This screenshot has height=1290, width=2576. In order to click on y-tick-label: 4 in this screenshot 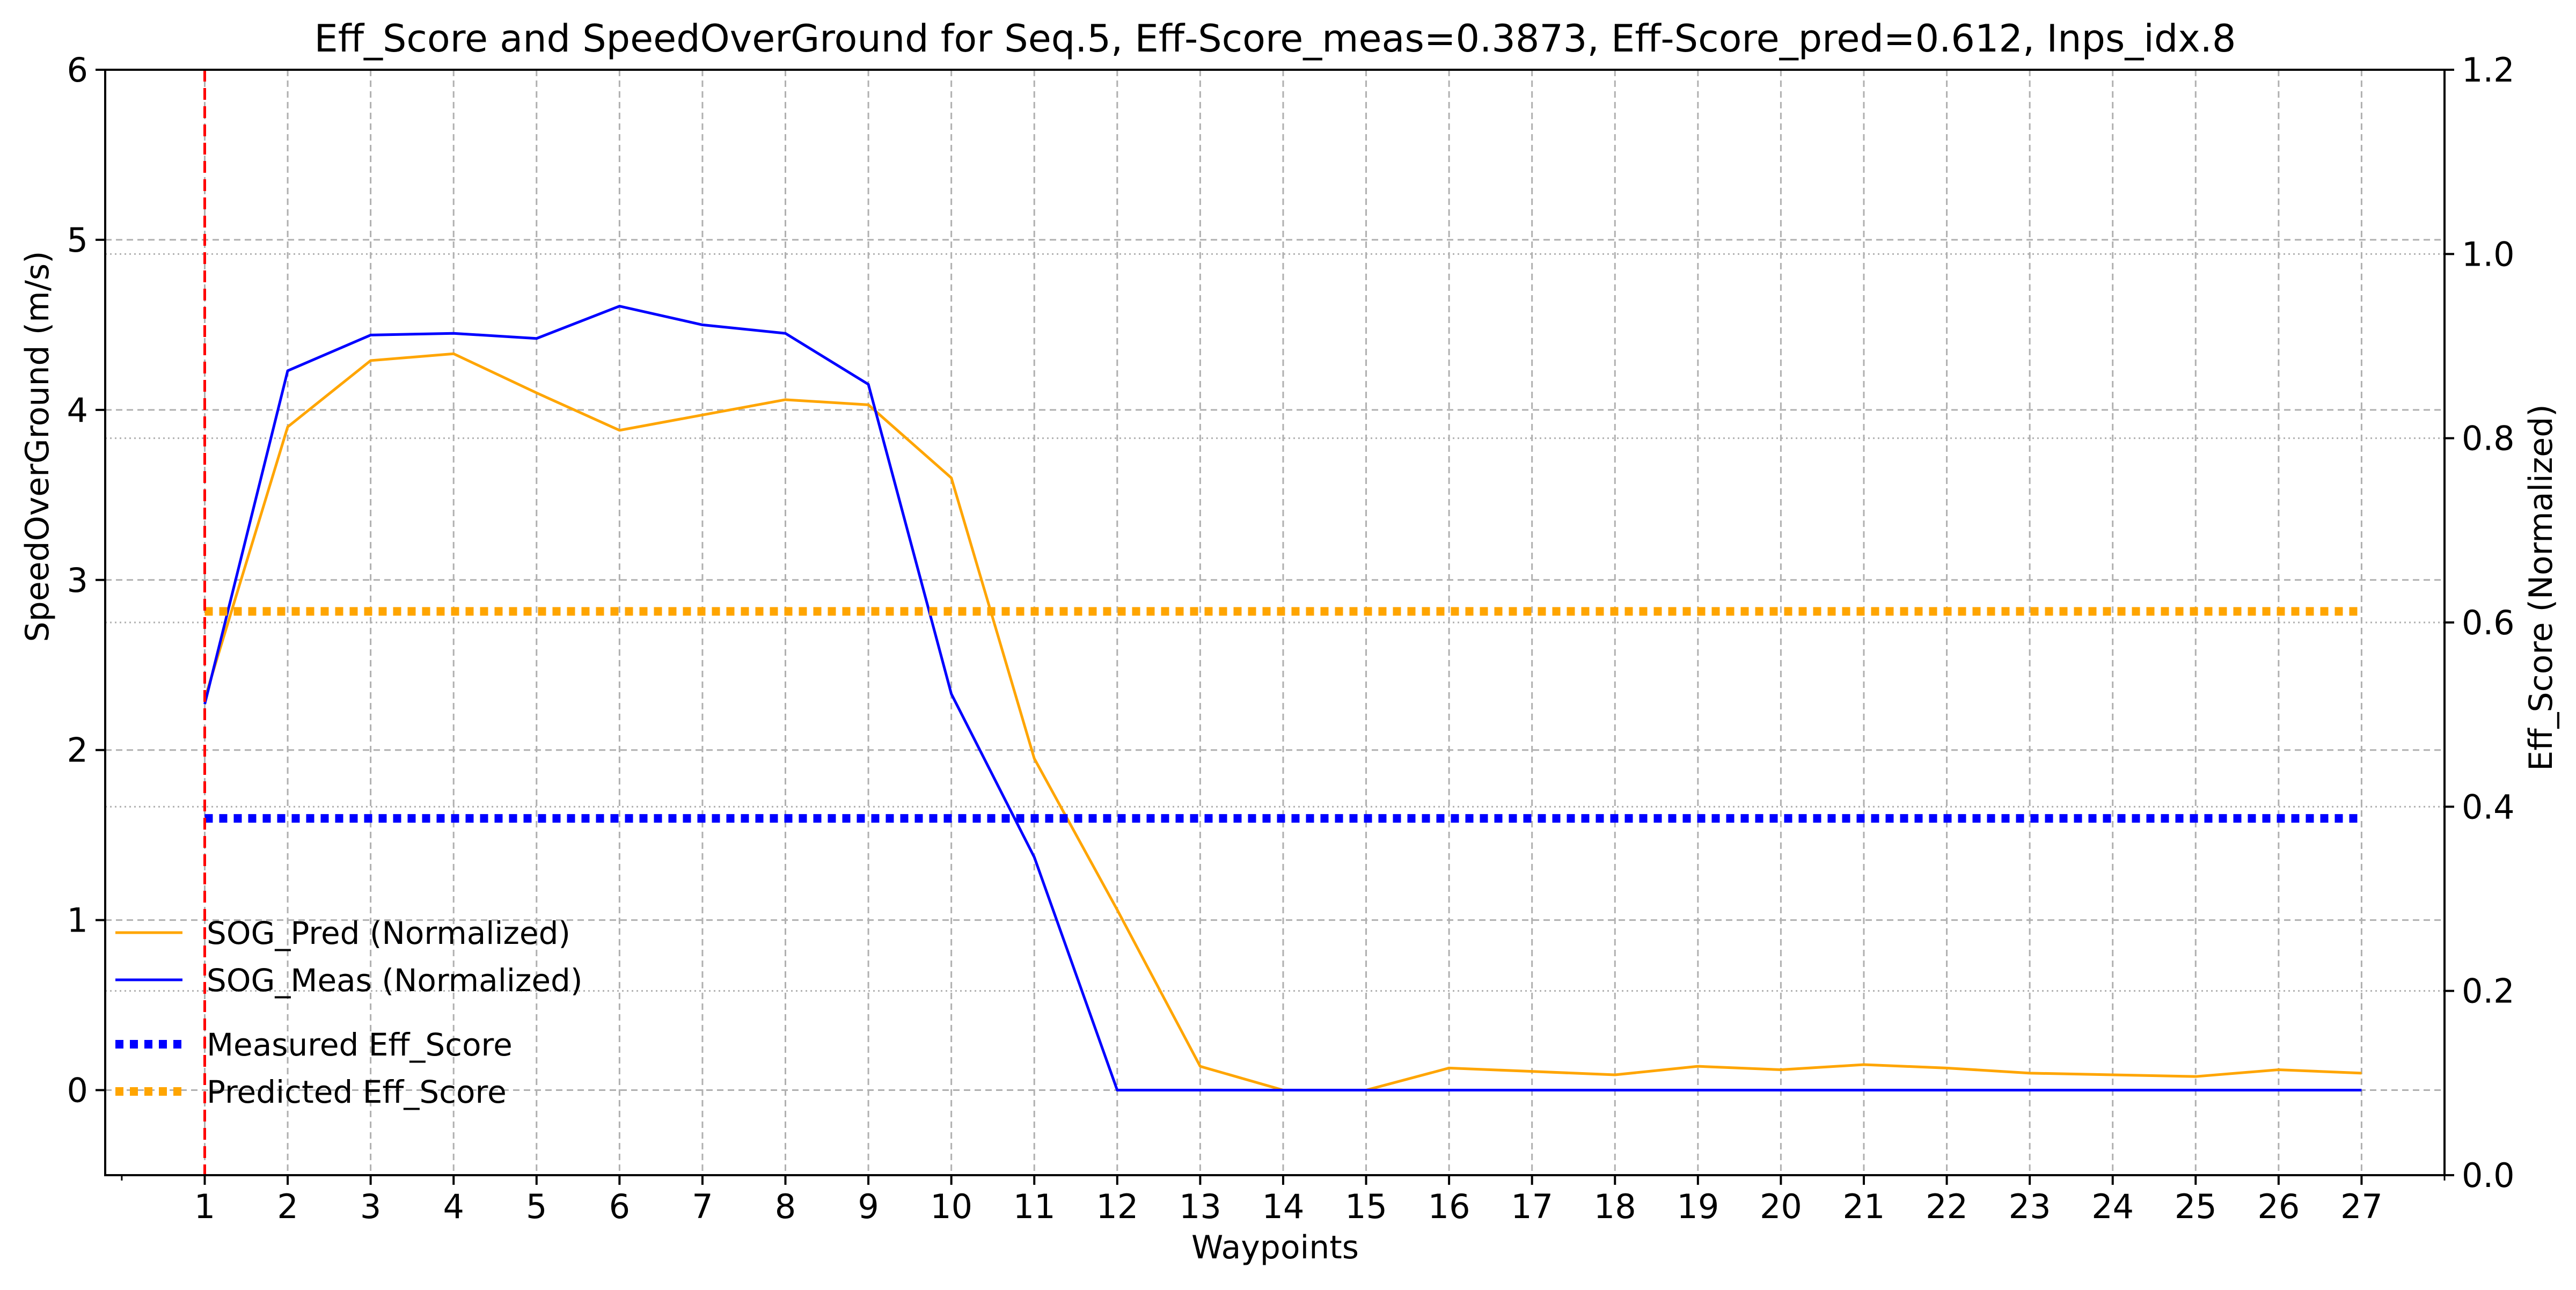, I will do `click(77, 410)`.